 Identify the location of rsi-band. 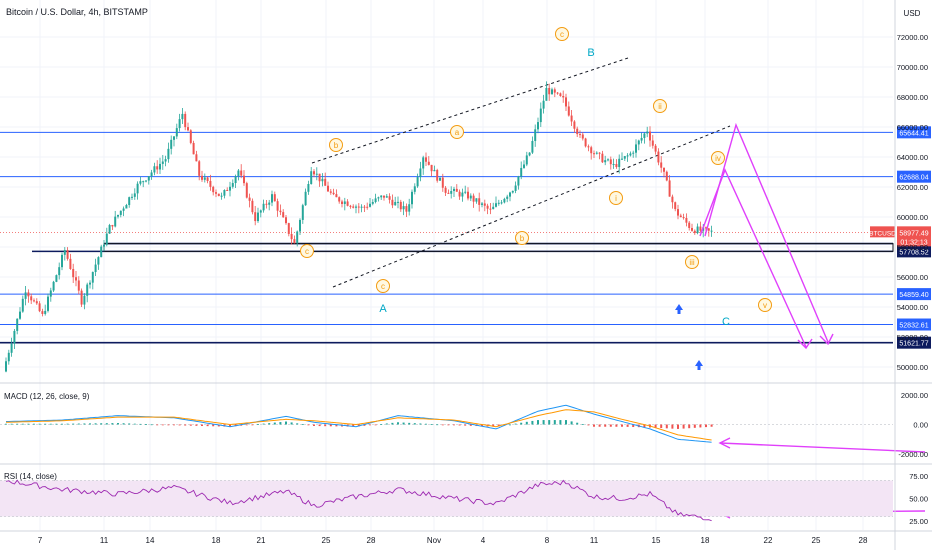
(446, 498).